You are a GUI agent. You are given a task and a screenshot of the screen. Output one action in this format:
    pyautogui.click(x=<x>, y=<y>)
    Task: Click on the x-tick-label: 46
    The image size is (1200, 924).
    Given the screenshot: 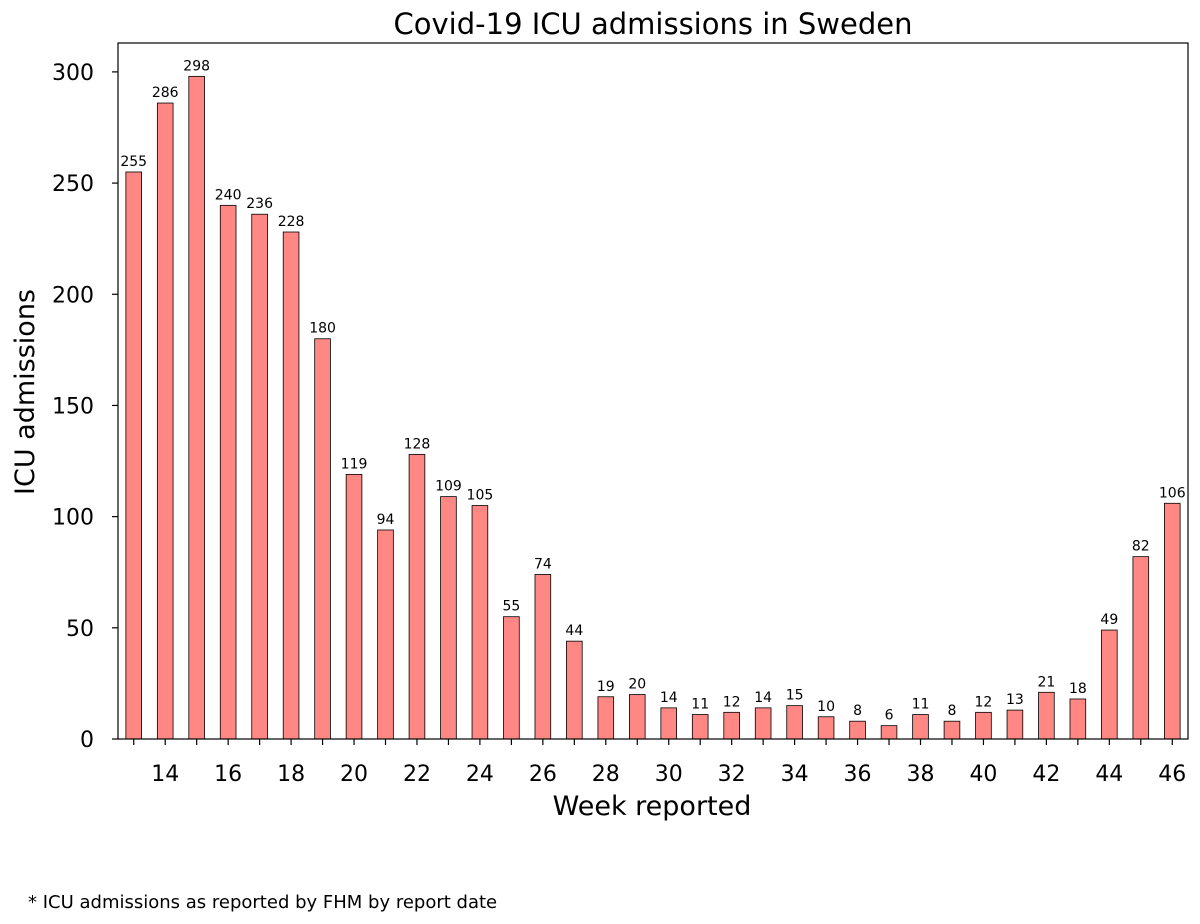 What is the action you would take?
    pyautogui.click(x=1172, y=774)
    